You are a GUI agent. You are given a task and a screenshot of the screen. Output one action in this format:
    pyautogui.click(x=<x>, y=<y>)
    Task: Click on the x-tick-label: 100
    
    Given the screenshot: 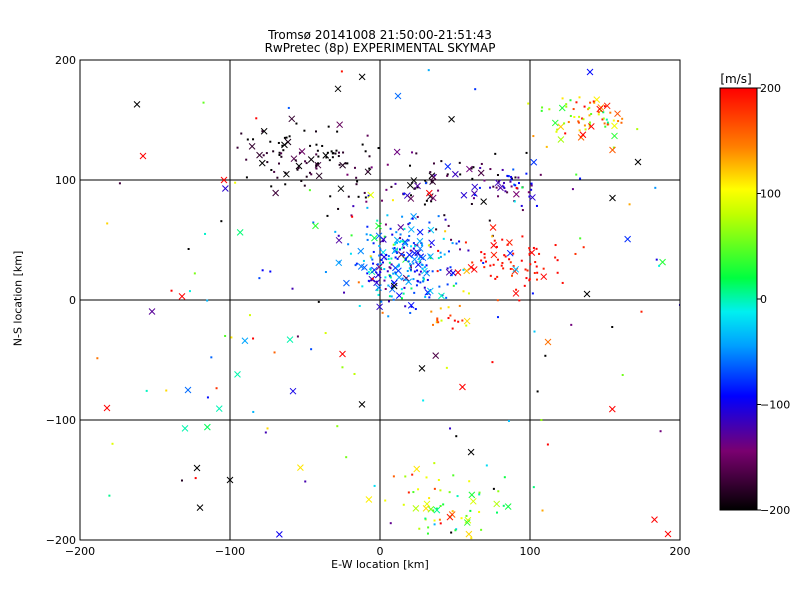 What is the action you would take?
    pyautogui.click(x=530, y=551)
    